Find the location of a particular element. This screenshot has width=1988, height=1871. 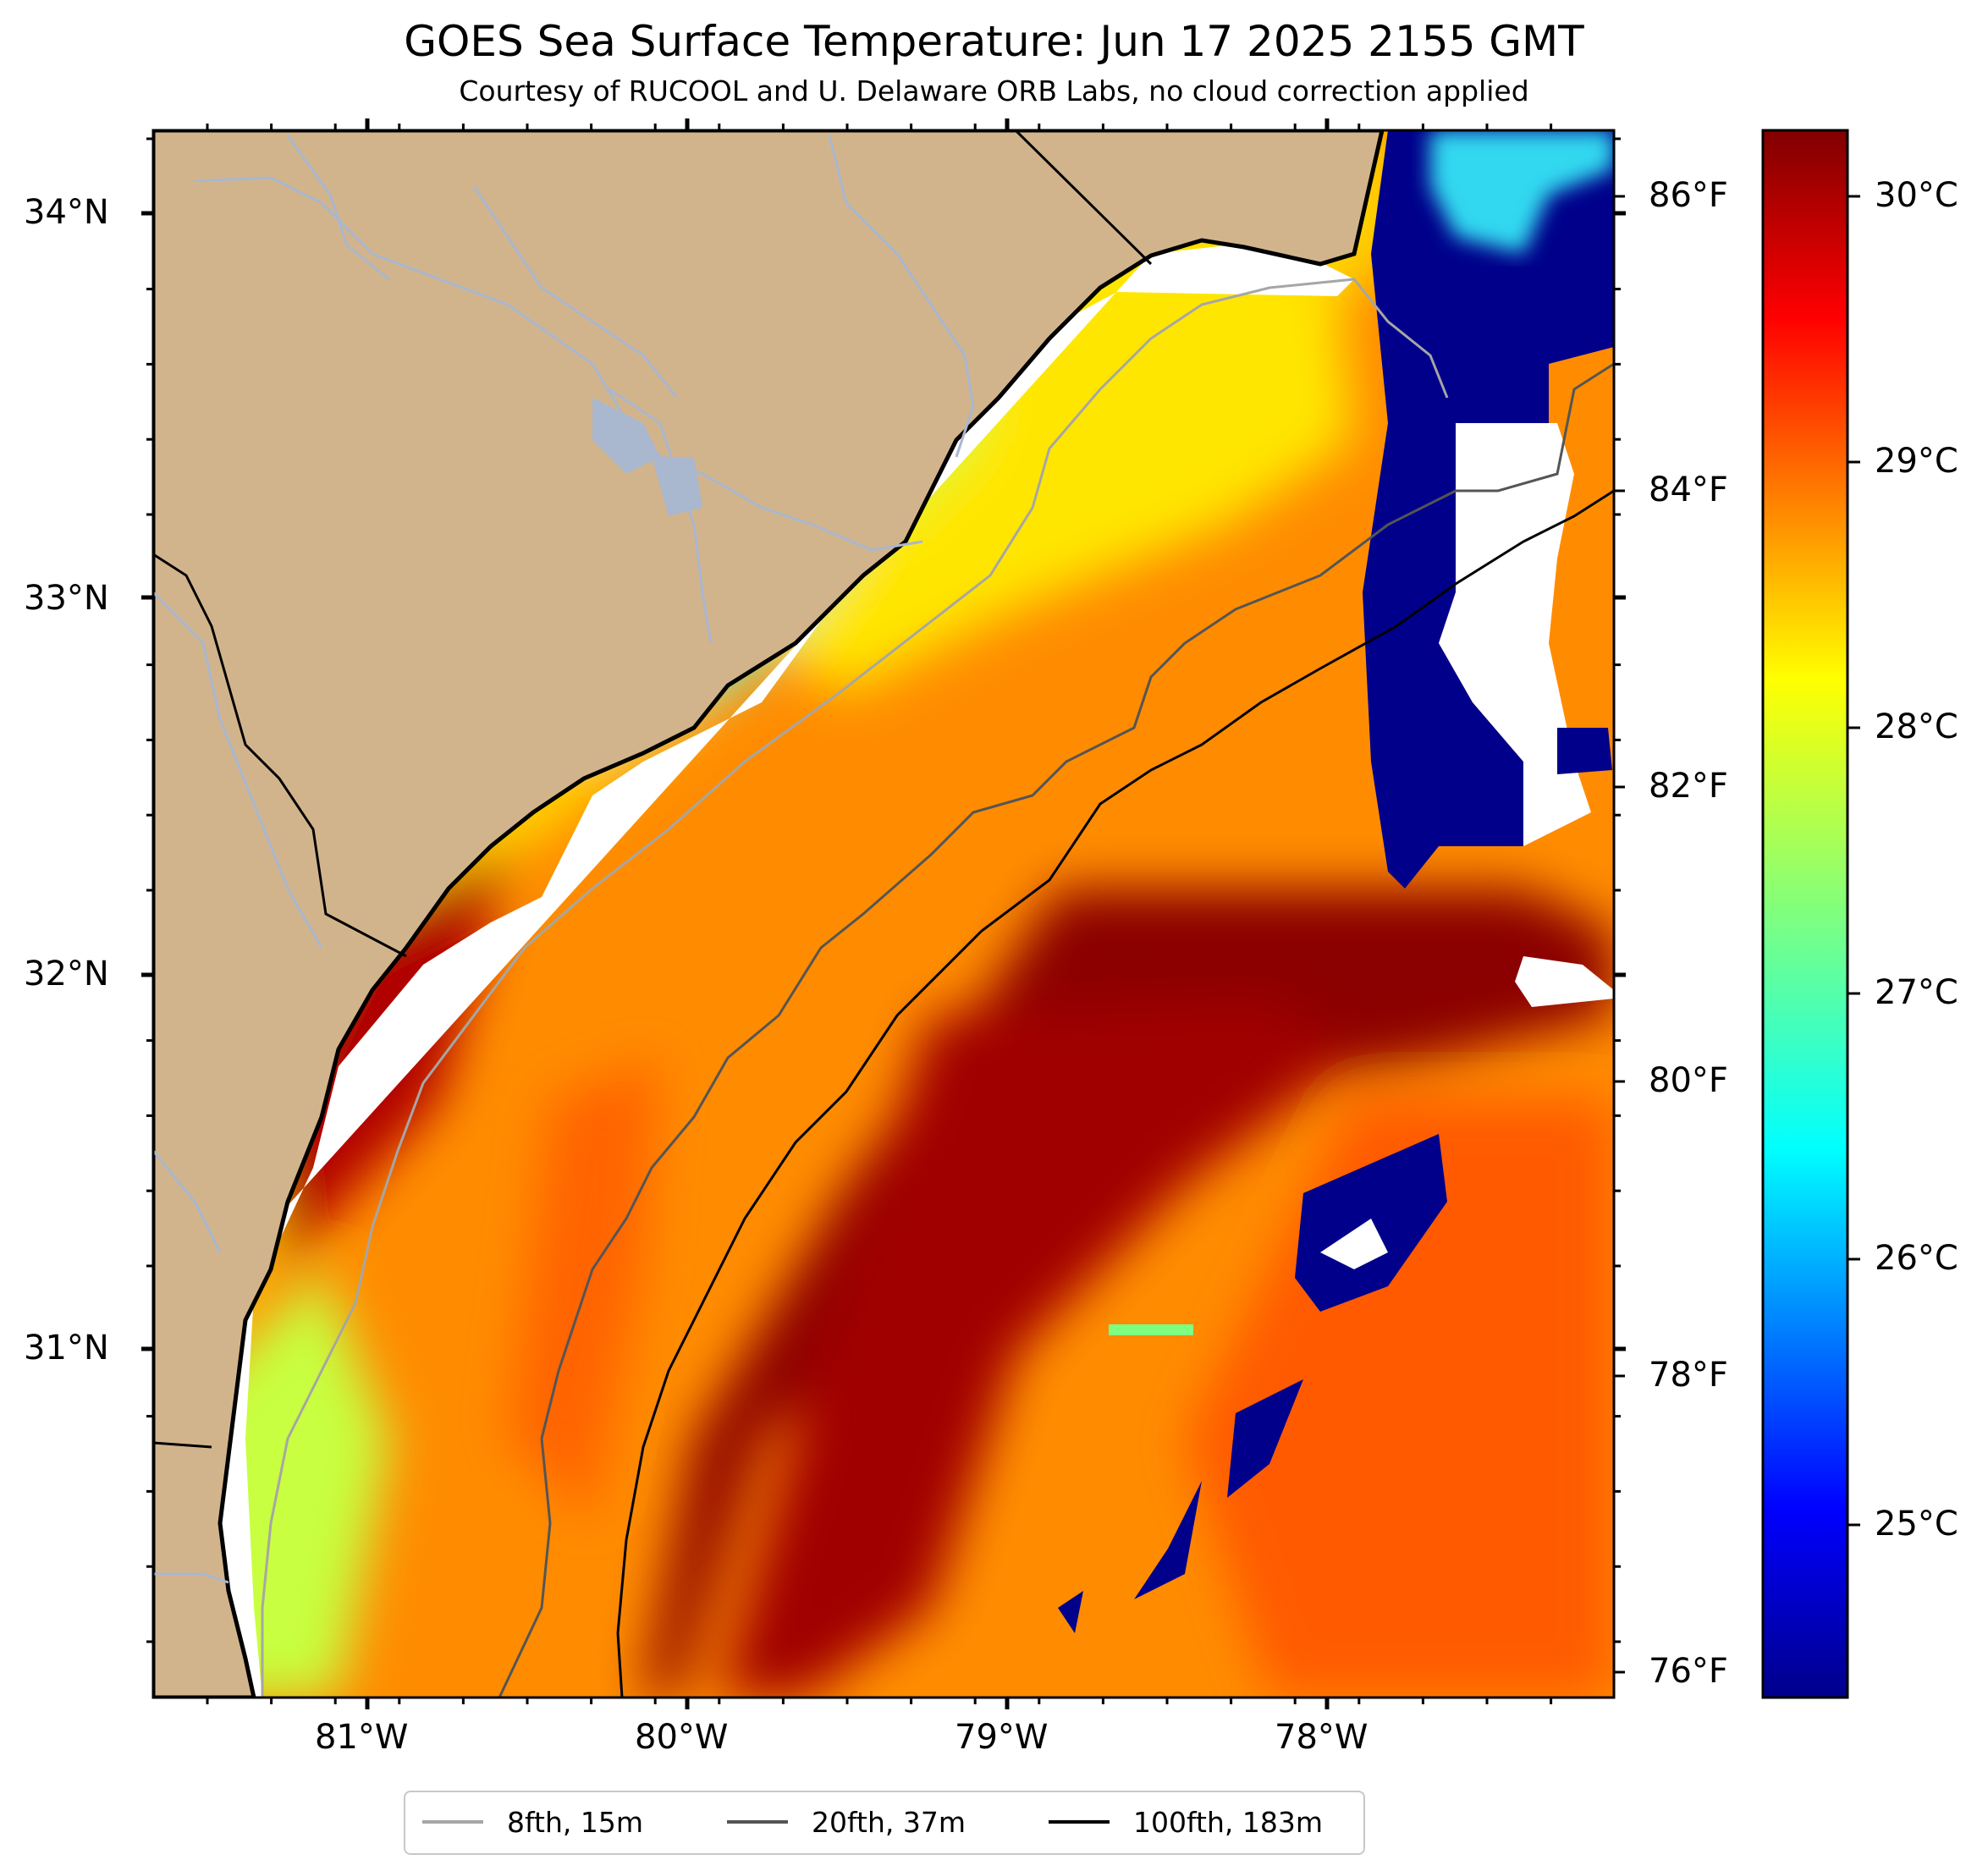

lon-label-78: 78°W is located at coordinates (1321, 1738).